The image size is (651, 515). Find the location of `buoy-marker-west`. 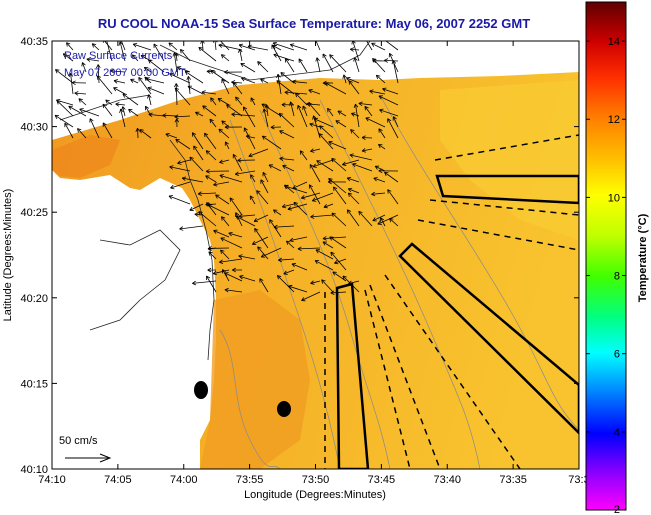

buoy-marker-west is located at coordinates (201, 390).